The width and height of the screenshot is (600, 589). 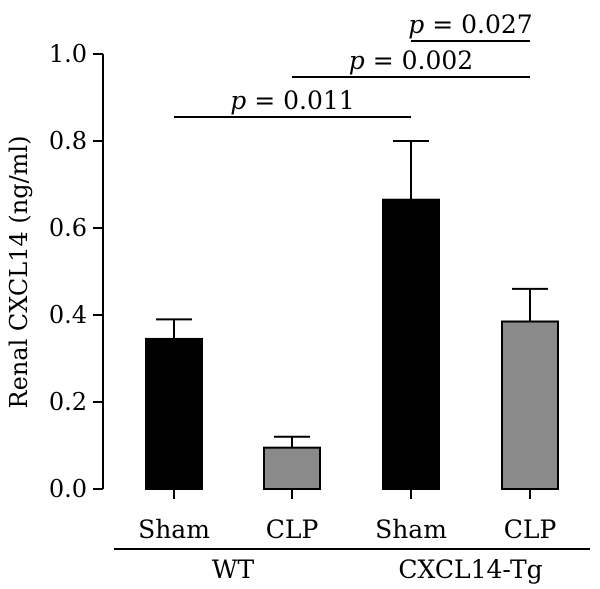 What do you see at coordinates (68, 228) in the screenshot?
I see `y-tick-label: 0.6` at bounding box center [68, 228].